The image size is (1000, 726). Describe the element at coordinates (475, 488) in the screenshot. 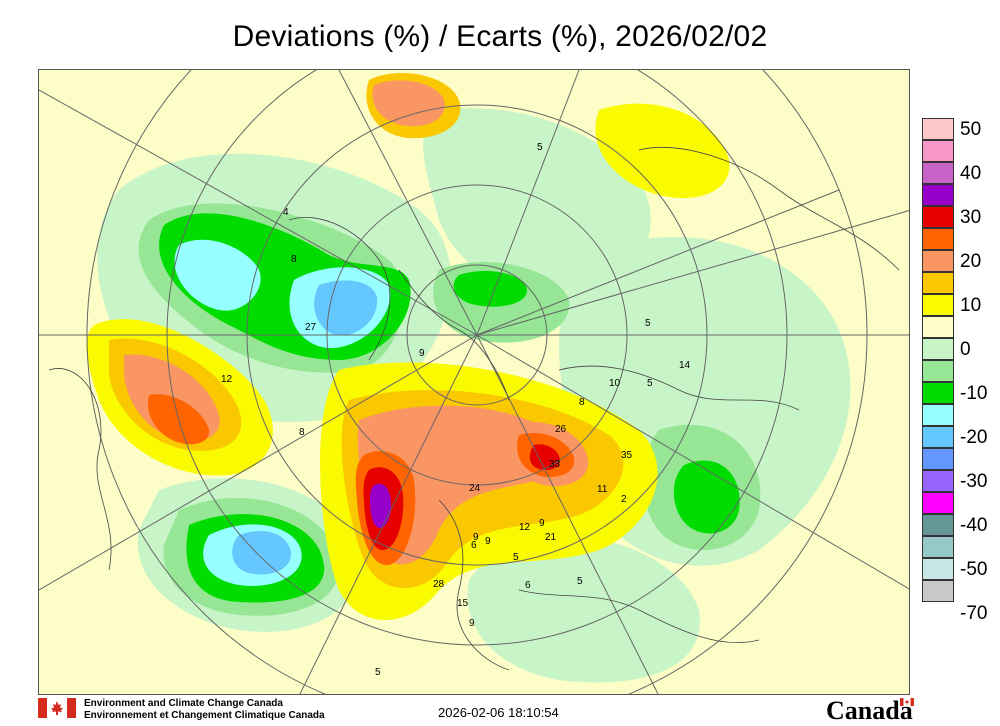

I see `station-value: 24` at that location.